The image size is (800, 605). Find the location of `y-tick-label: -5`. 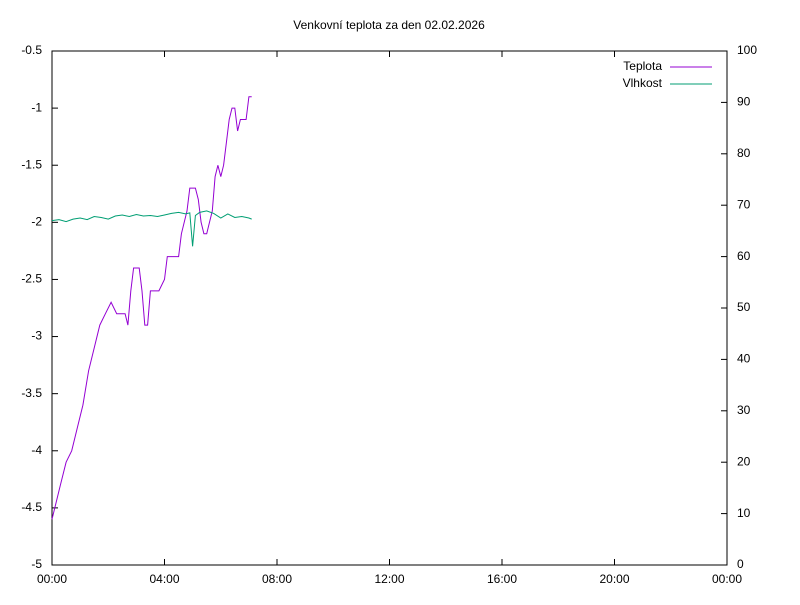

y-tick-label: -5 is located at coordinates (36, 564).